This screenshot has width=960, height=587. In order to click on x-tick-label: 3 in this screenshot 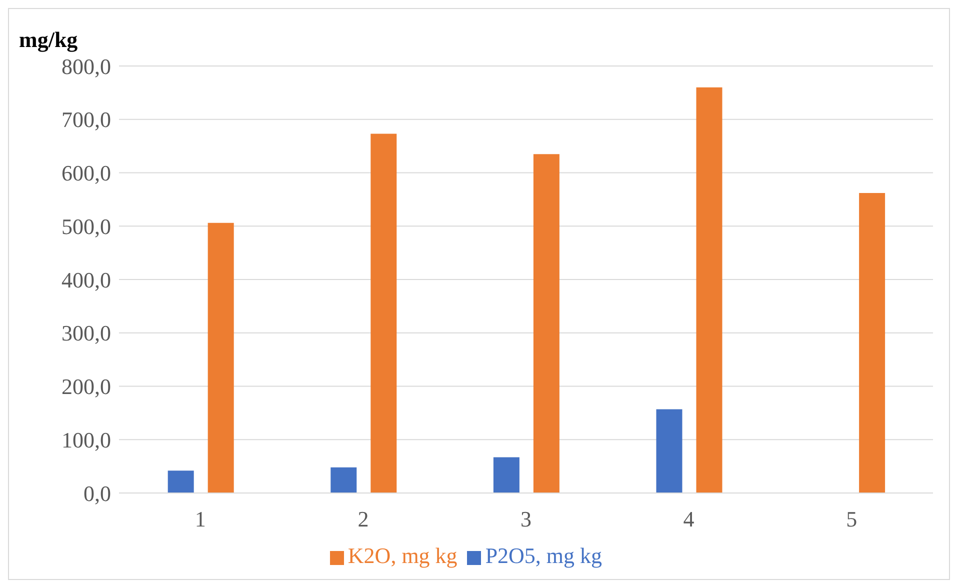, I will do `click(526, 519)`.